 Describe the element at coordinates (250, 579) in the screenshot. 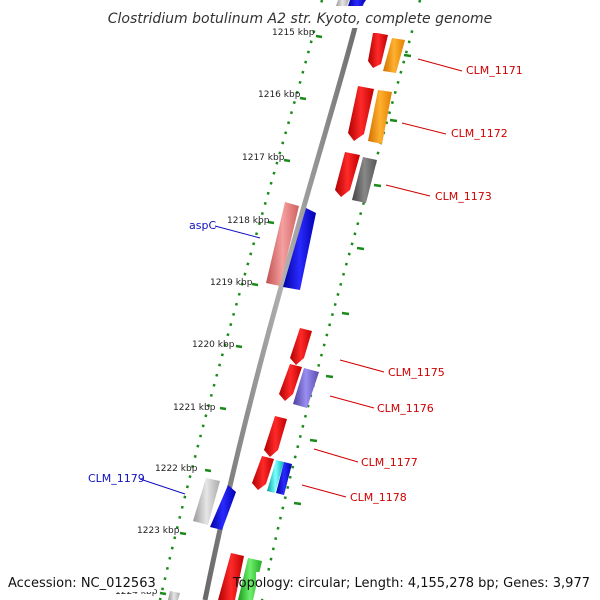

I see `gene-bottom-green` at that location.